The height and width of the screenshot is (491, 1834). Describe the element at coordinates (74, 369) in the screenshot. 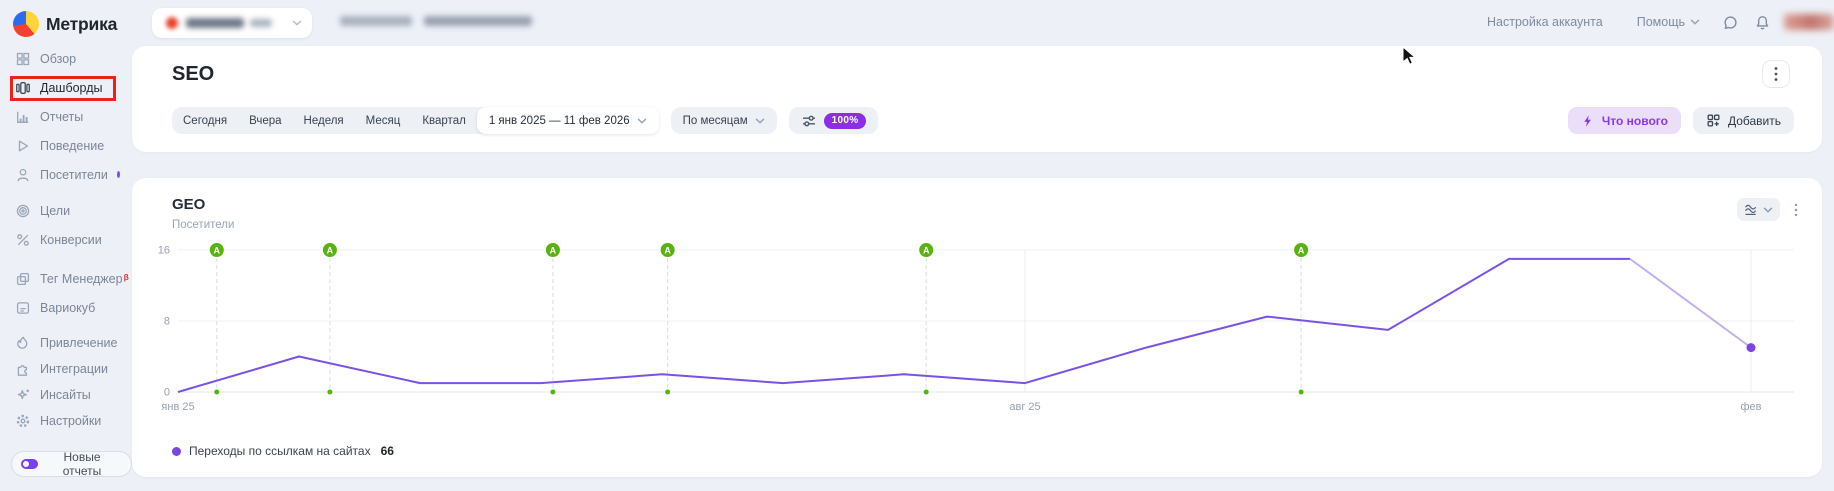

I see `sidebar-item-label: Интеграции` at that location.